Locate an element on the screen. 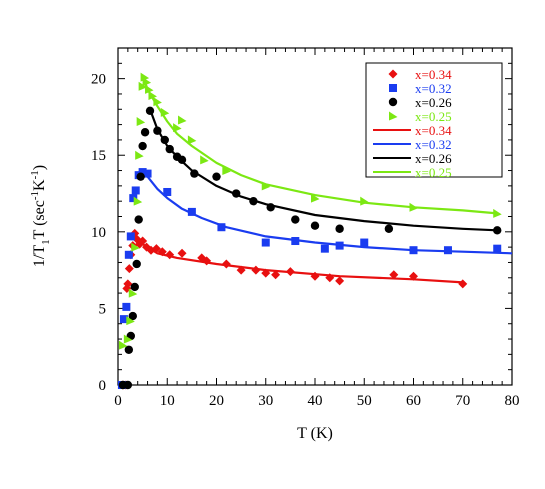  x-tick-label: 80 is located at coordinates (512, 401).